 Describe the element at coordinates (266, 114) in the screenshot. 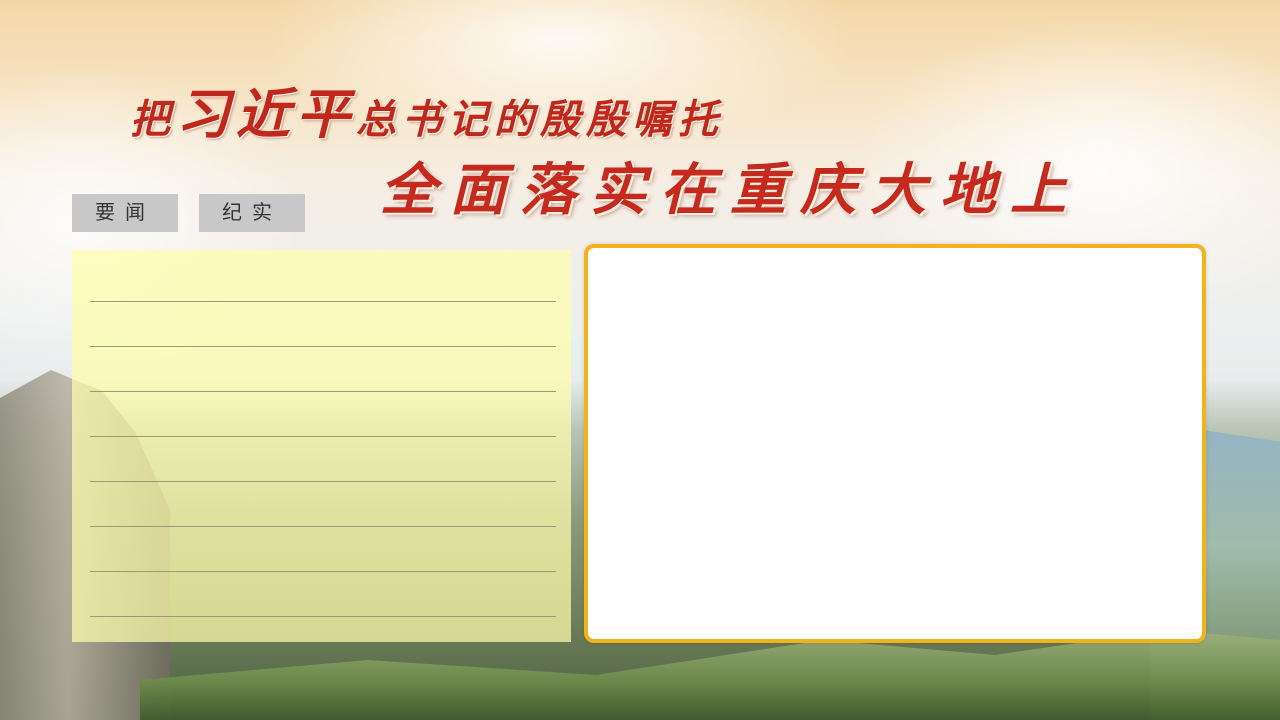

I see `headline-name: 习近平` at that location.